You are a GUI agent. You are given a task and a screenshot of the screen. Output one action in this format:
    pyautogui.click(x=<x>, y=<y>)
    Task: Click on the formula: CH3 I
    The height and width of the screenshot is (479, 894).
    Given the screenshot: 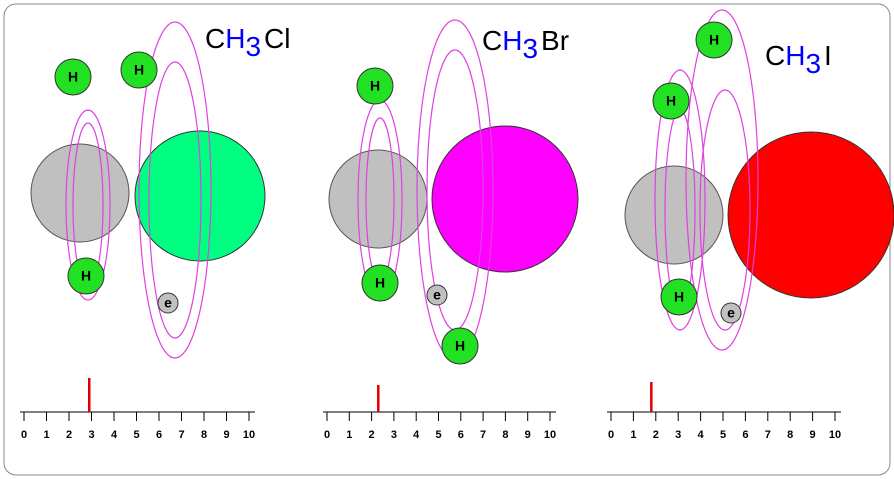 What is the action you would take?
    pyautogui.click(x=798, y=59)
    